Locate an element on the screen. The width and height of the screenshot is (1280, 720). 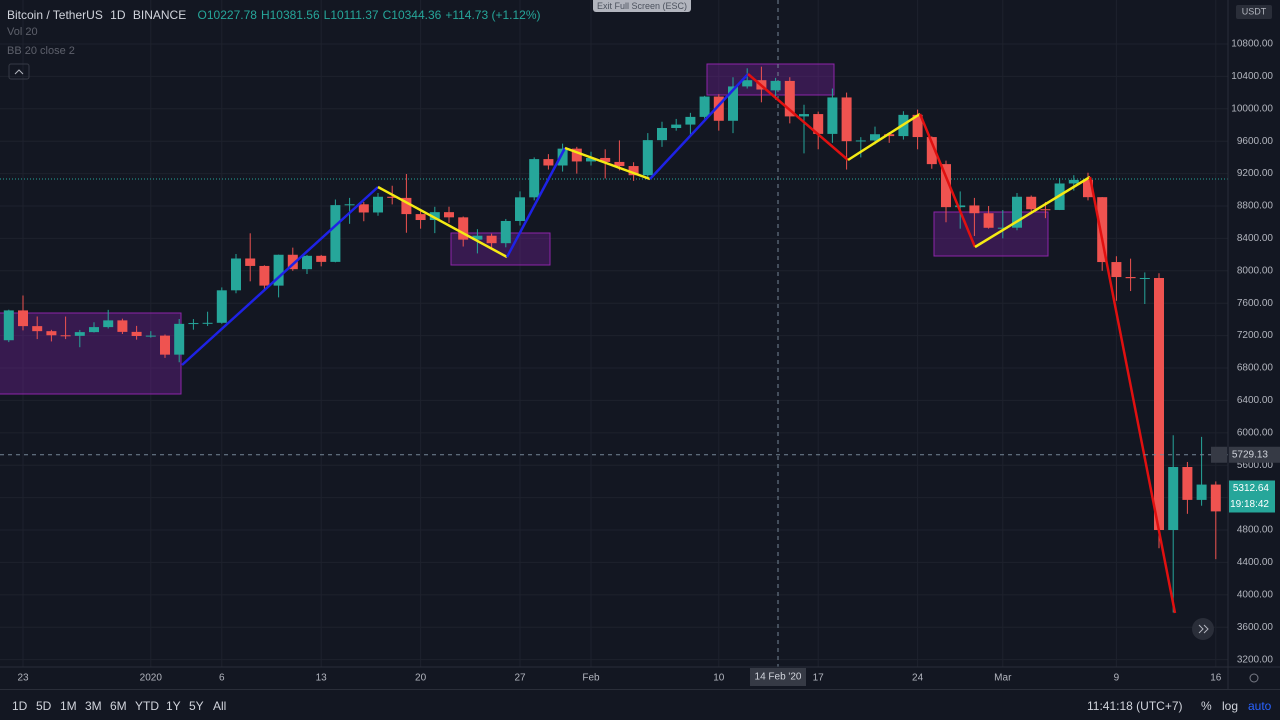
collapse-button is located at coordinates (19, 71).